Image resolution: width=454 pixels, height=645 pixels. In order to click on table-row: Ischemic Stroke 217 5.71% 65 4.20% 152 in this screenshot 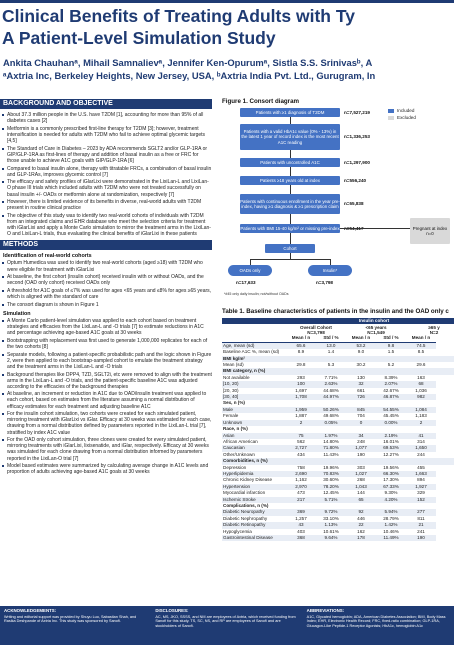, I will do `click(338, 499)`.